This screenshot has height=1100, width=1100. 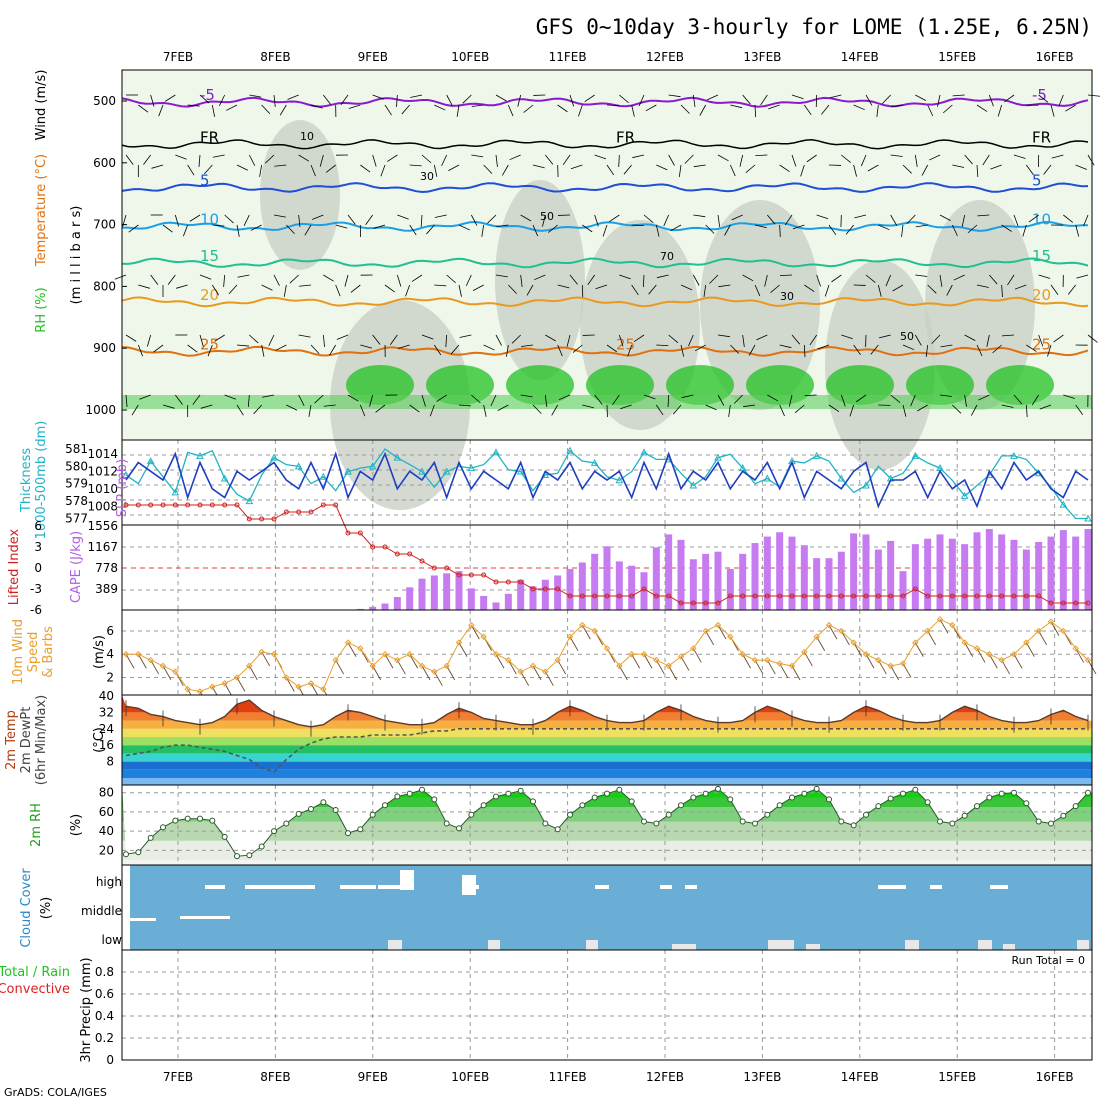 I want to click on lifted-index-line, so click(x=607, y=554).